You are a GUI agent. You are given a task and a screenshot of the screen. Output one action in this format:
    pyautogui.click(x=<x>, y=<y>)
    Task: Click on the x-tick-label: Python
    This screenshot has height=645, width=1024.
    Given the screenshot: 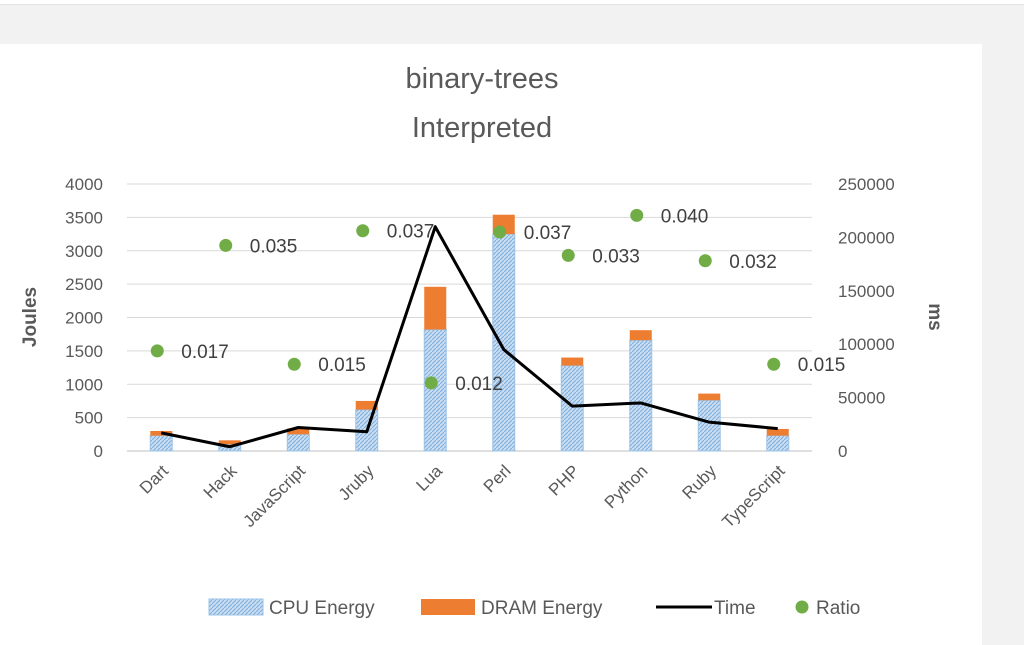 What is the action you would take?
    pyautogui.click(x=626, y=486)
    